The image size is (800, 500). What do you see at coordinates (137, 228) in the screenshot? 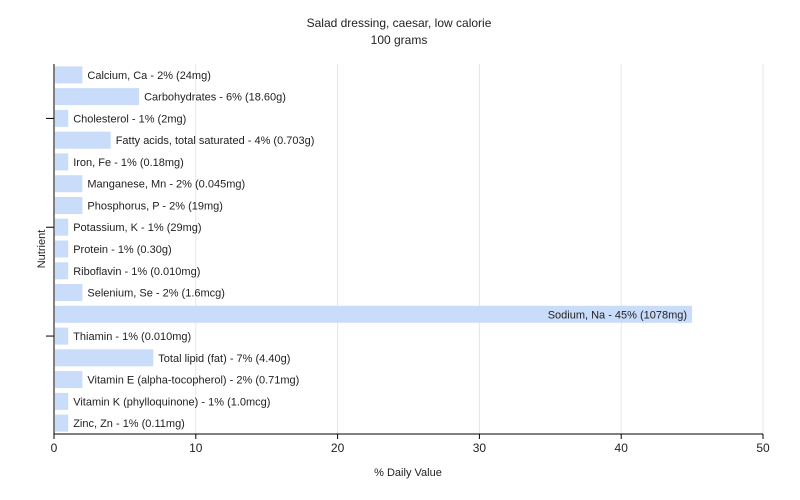
I see `bar-label-7: Potassium, K - 1% (29mg)` at bounding box center [137, 228].